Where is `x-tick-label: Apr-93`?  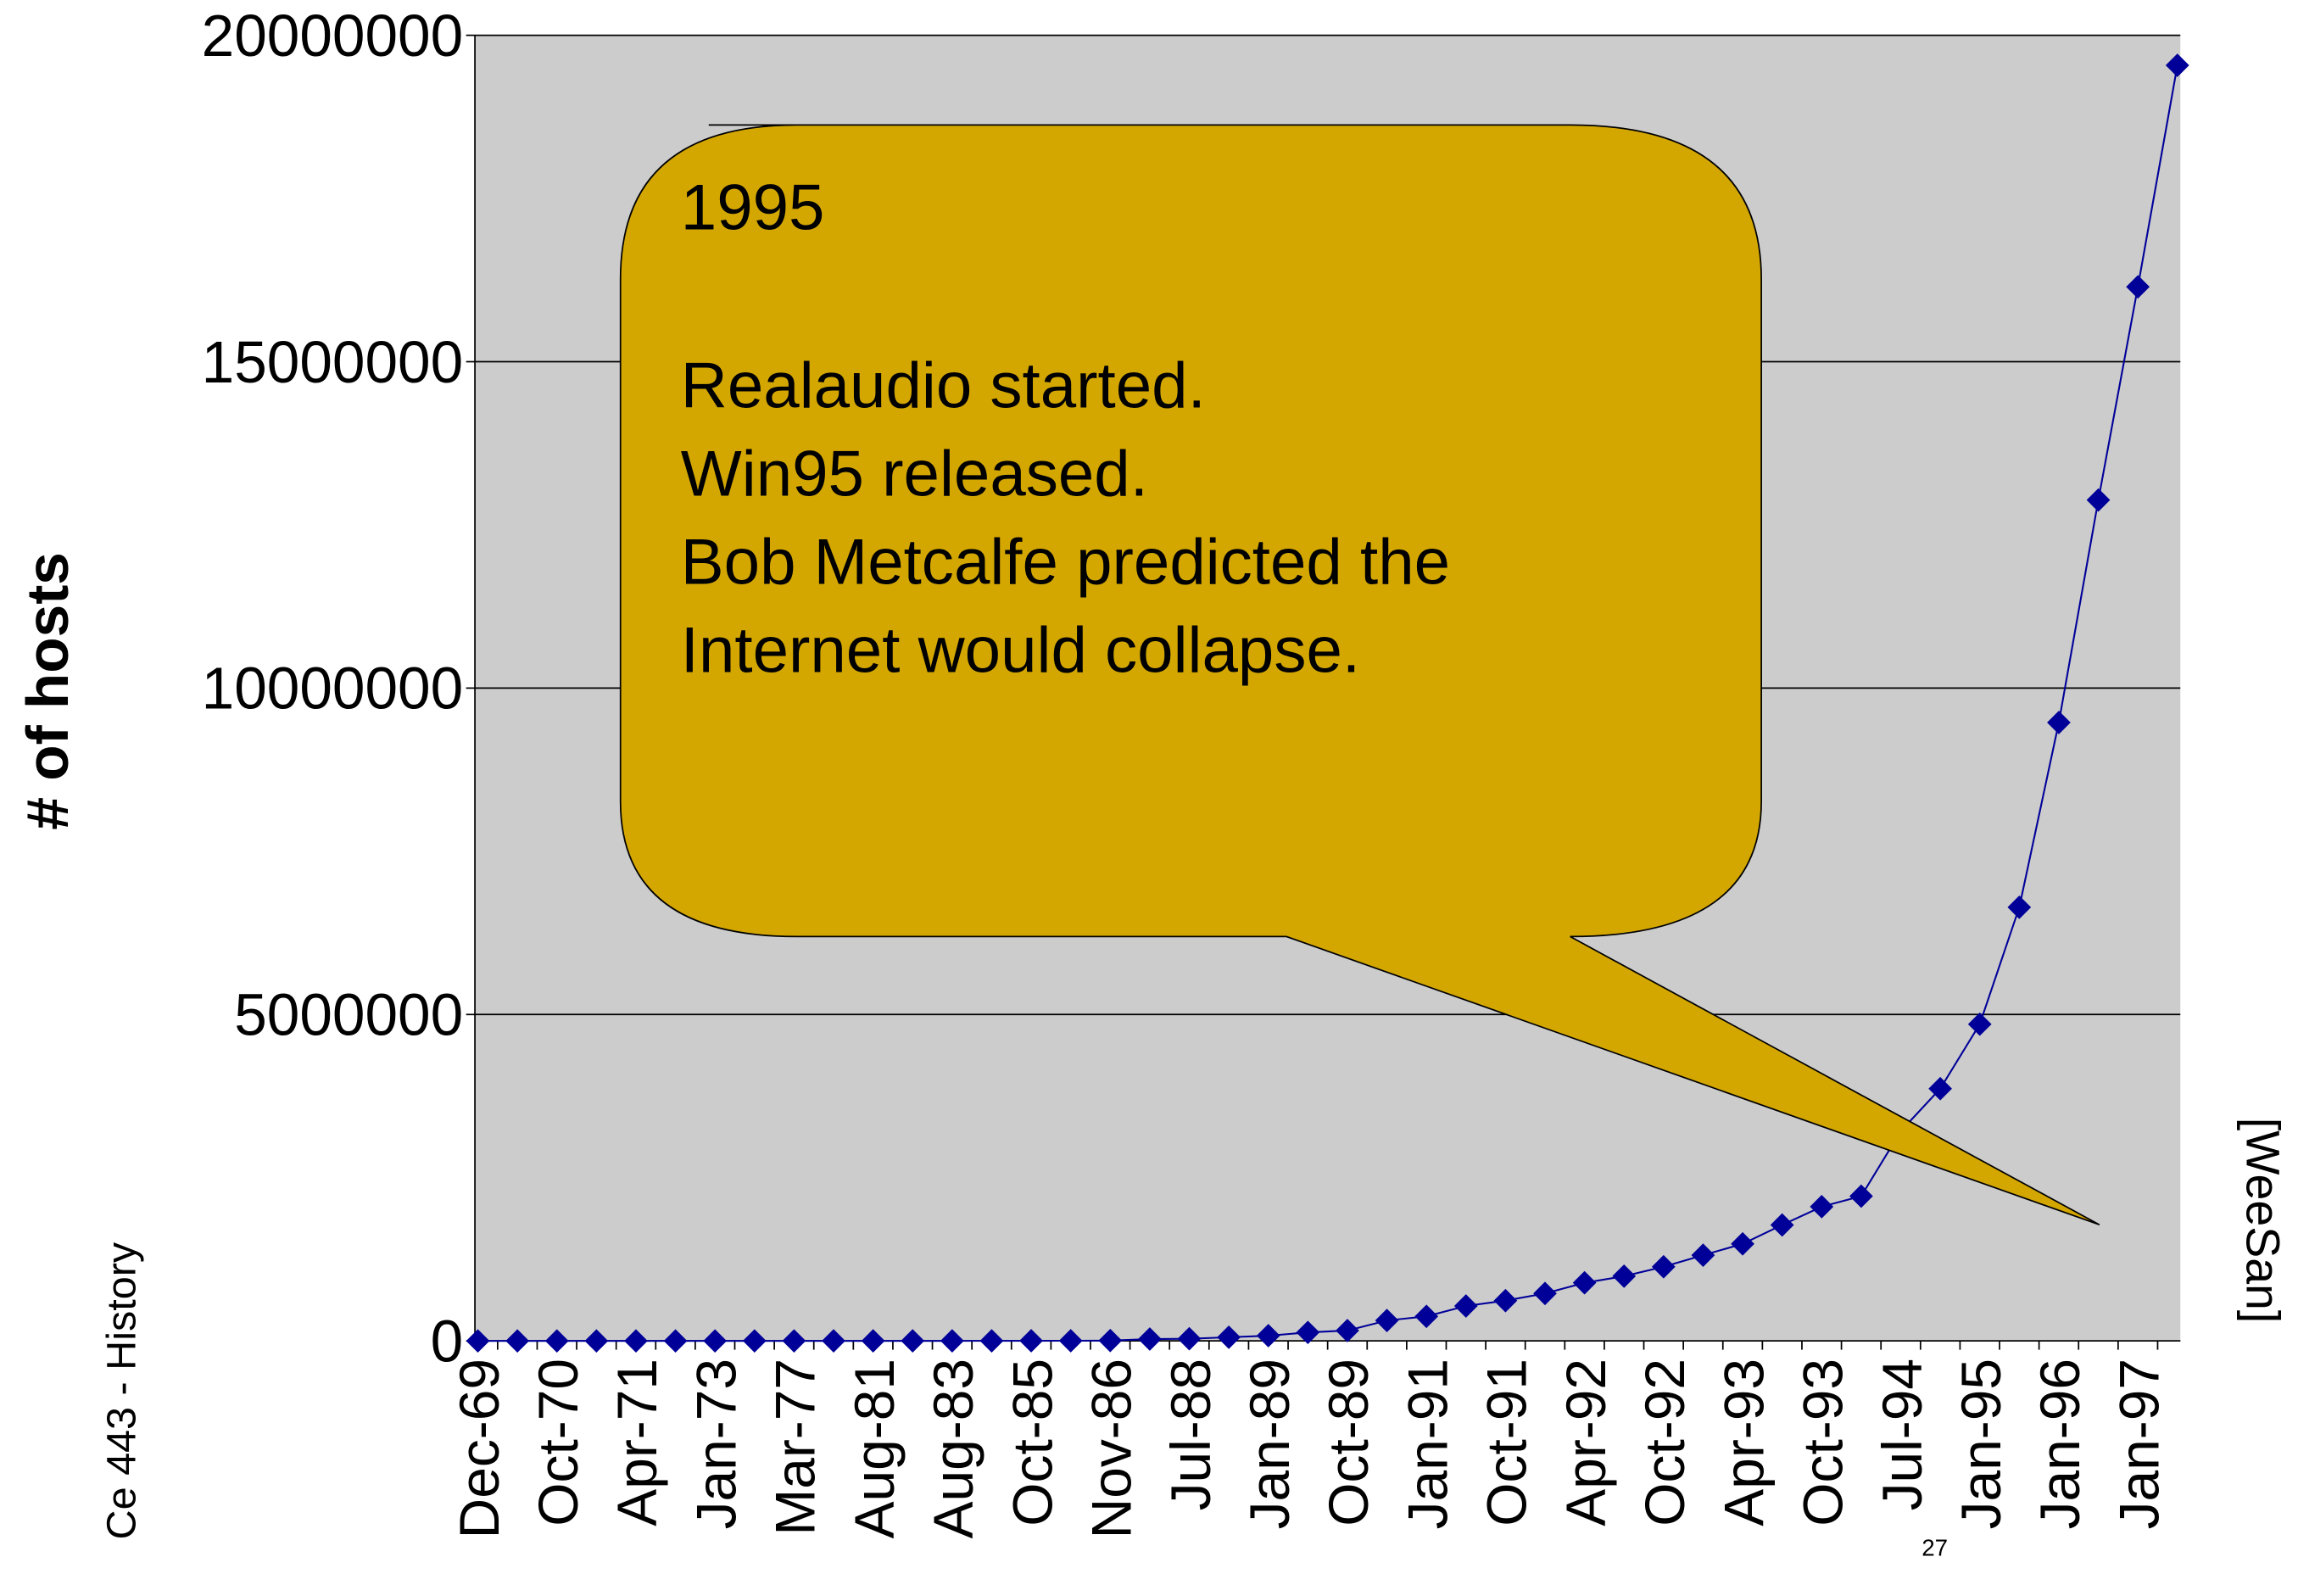
x-tick-label: Apr-93 is located at coordinates (1743, 1442).